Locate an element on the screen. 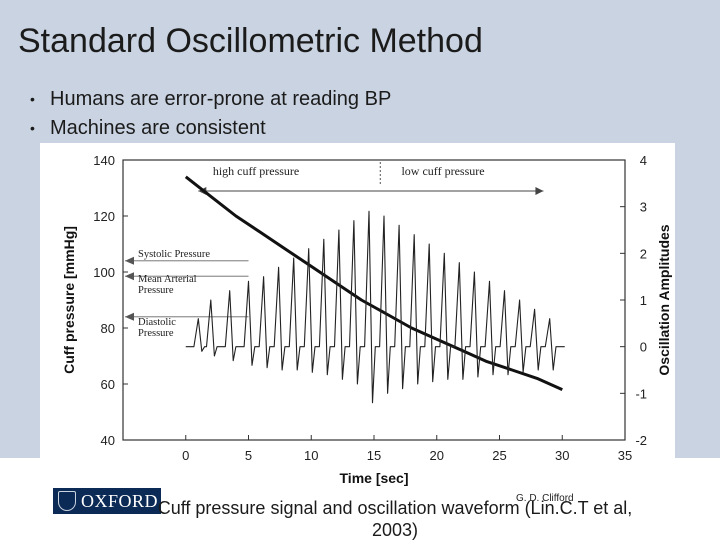  diastolic-arrow-icon is located at coordinates (129, 316).